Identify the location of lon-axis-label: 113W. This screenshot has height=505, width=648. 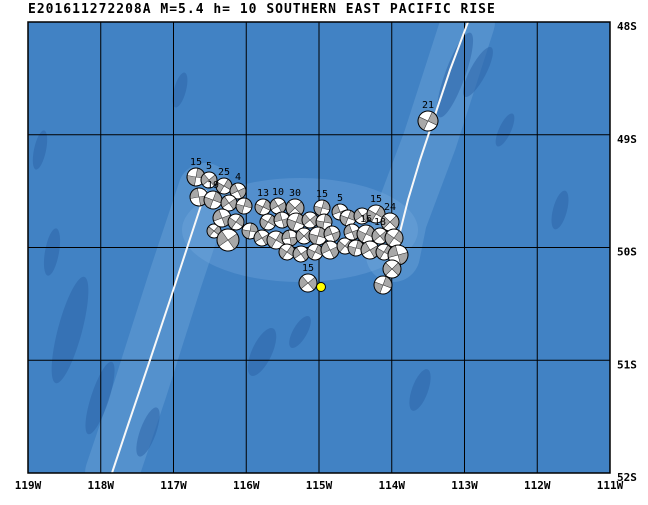
(464, 485).